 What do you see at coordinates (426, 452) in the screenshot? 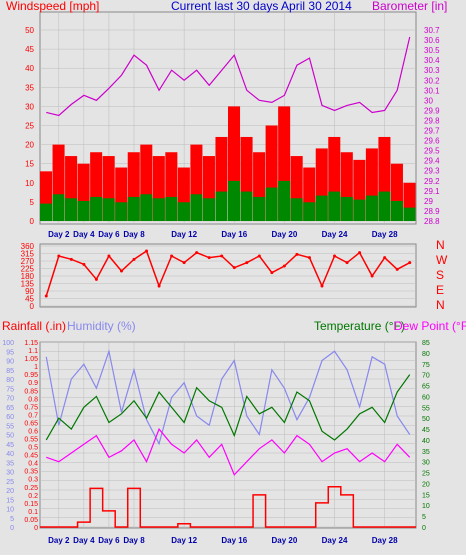
I see `temperature-tick-label: 35` at bounding box center [426, 452].